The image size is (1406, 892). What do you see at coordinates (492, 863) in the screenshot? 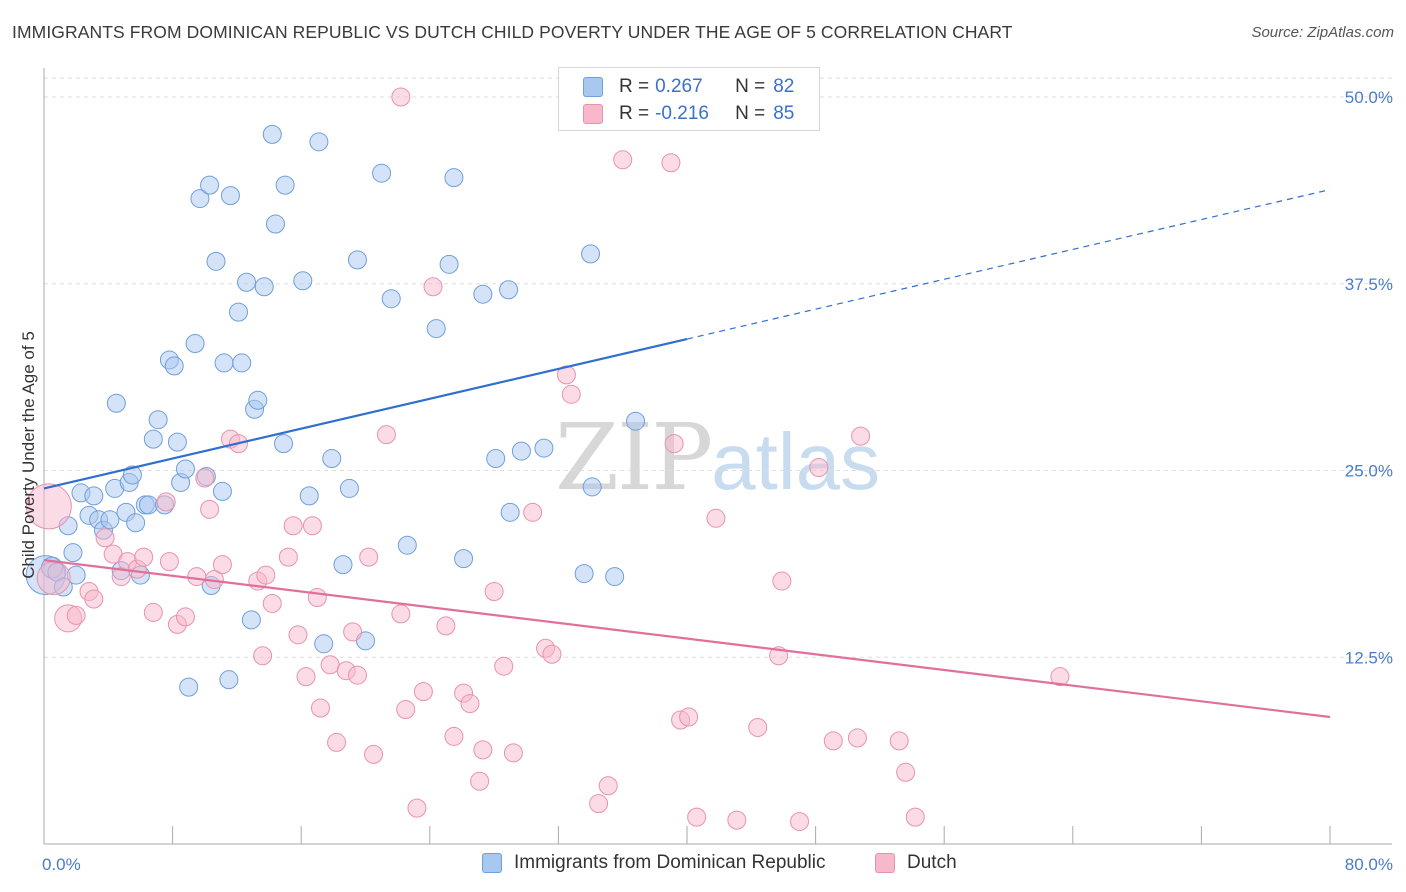
I see `bottom-legend-swatch-dominican` at bounding box center [492, 863].